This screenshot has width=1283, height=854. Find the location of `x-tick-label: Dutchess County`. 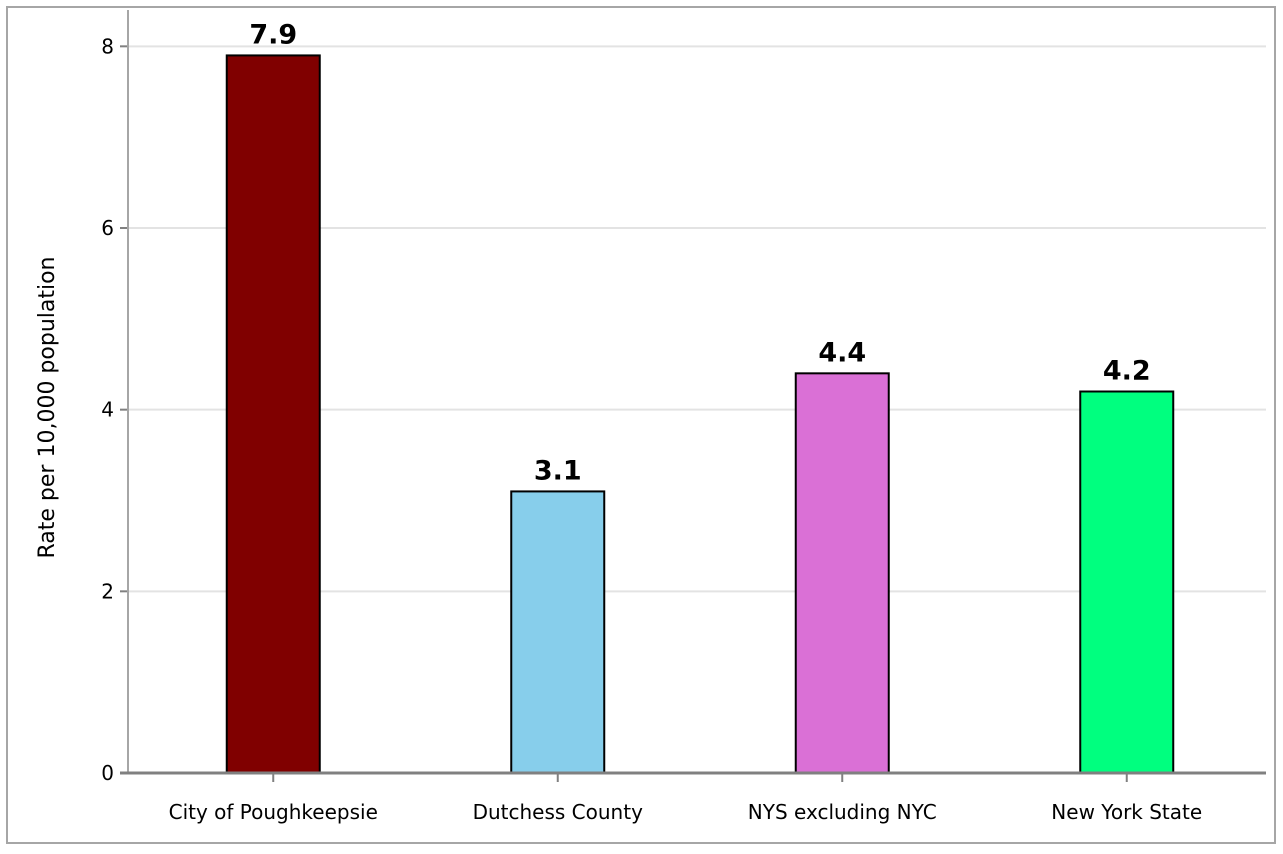

x-tick-label: Dutchess County is located at coordinates (558, 812).